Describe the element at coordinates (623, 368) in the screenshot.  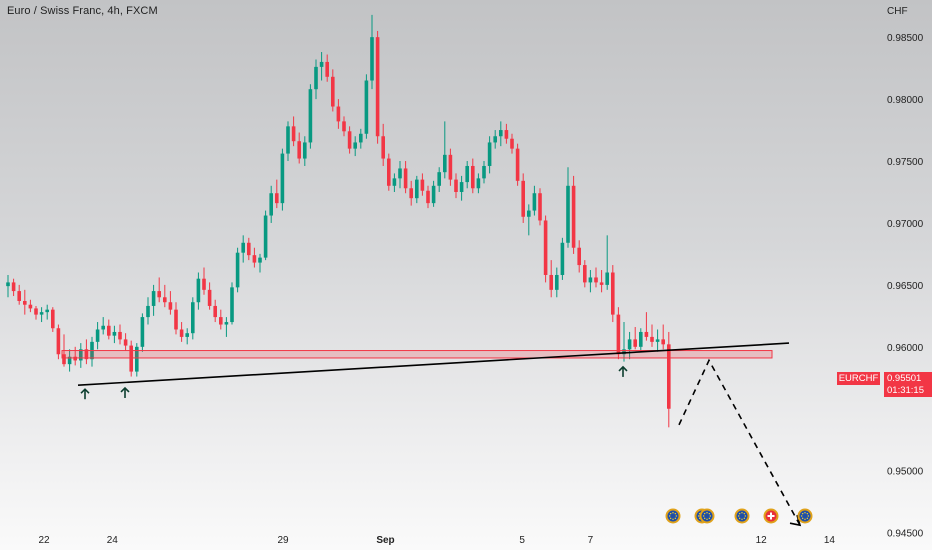
I see `arrow-head` at that location.